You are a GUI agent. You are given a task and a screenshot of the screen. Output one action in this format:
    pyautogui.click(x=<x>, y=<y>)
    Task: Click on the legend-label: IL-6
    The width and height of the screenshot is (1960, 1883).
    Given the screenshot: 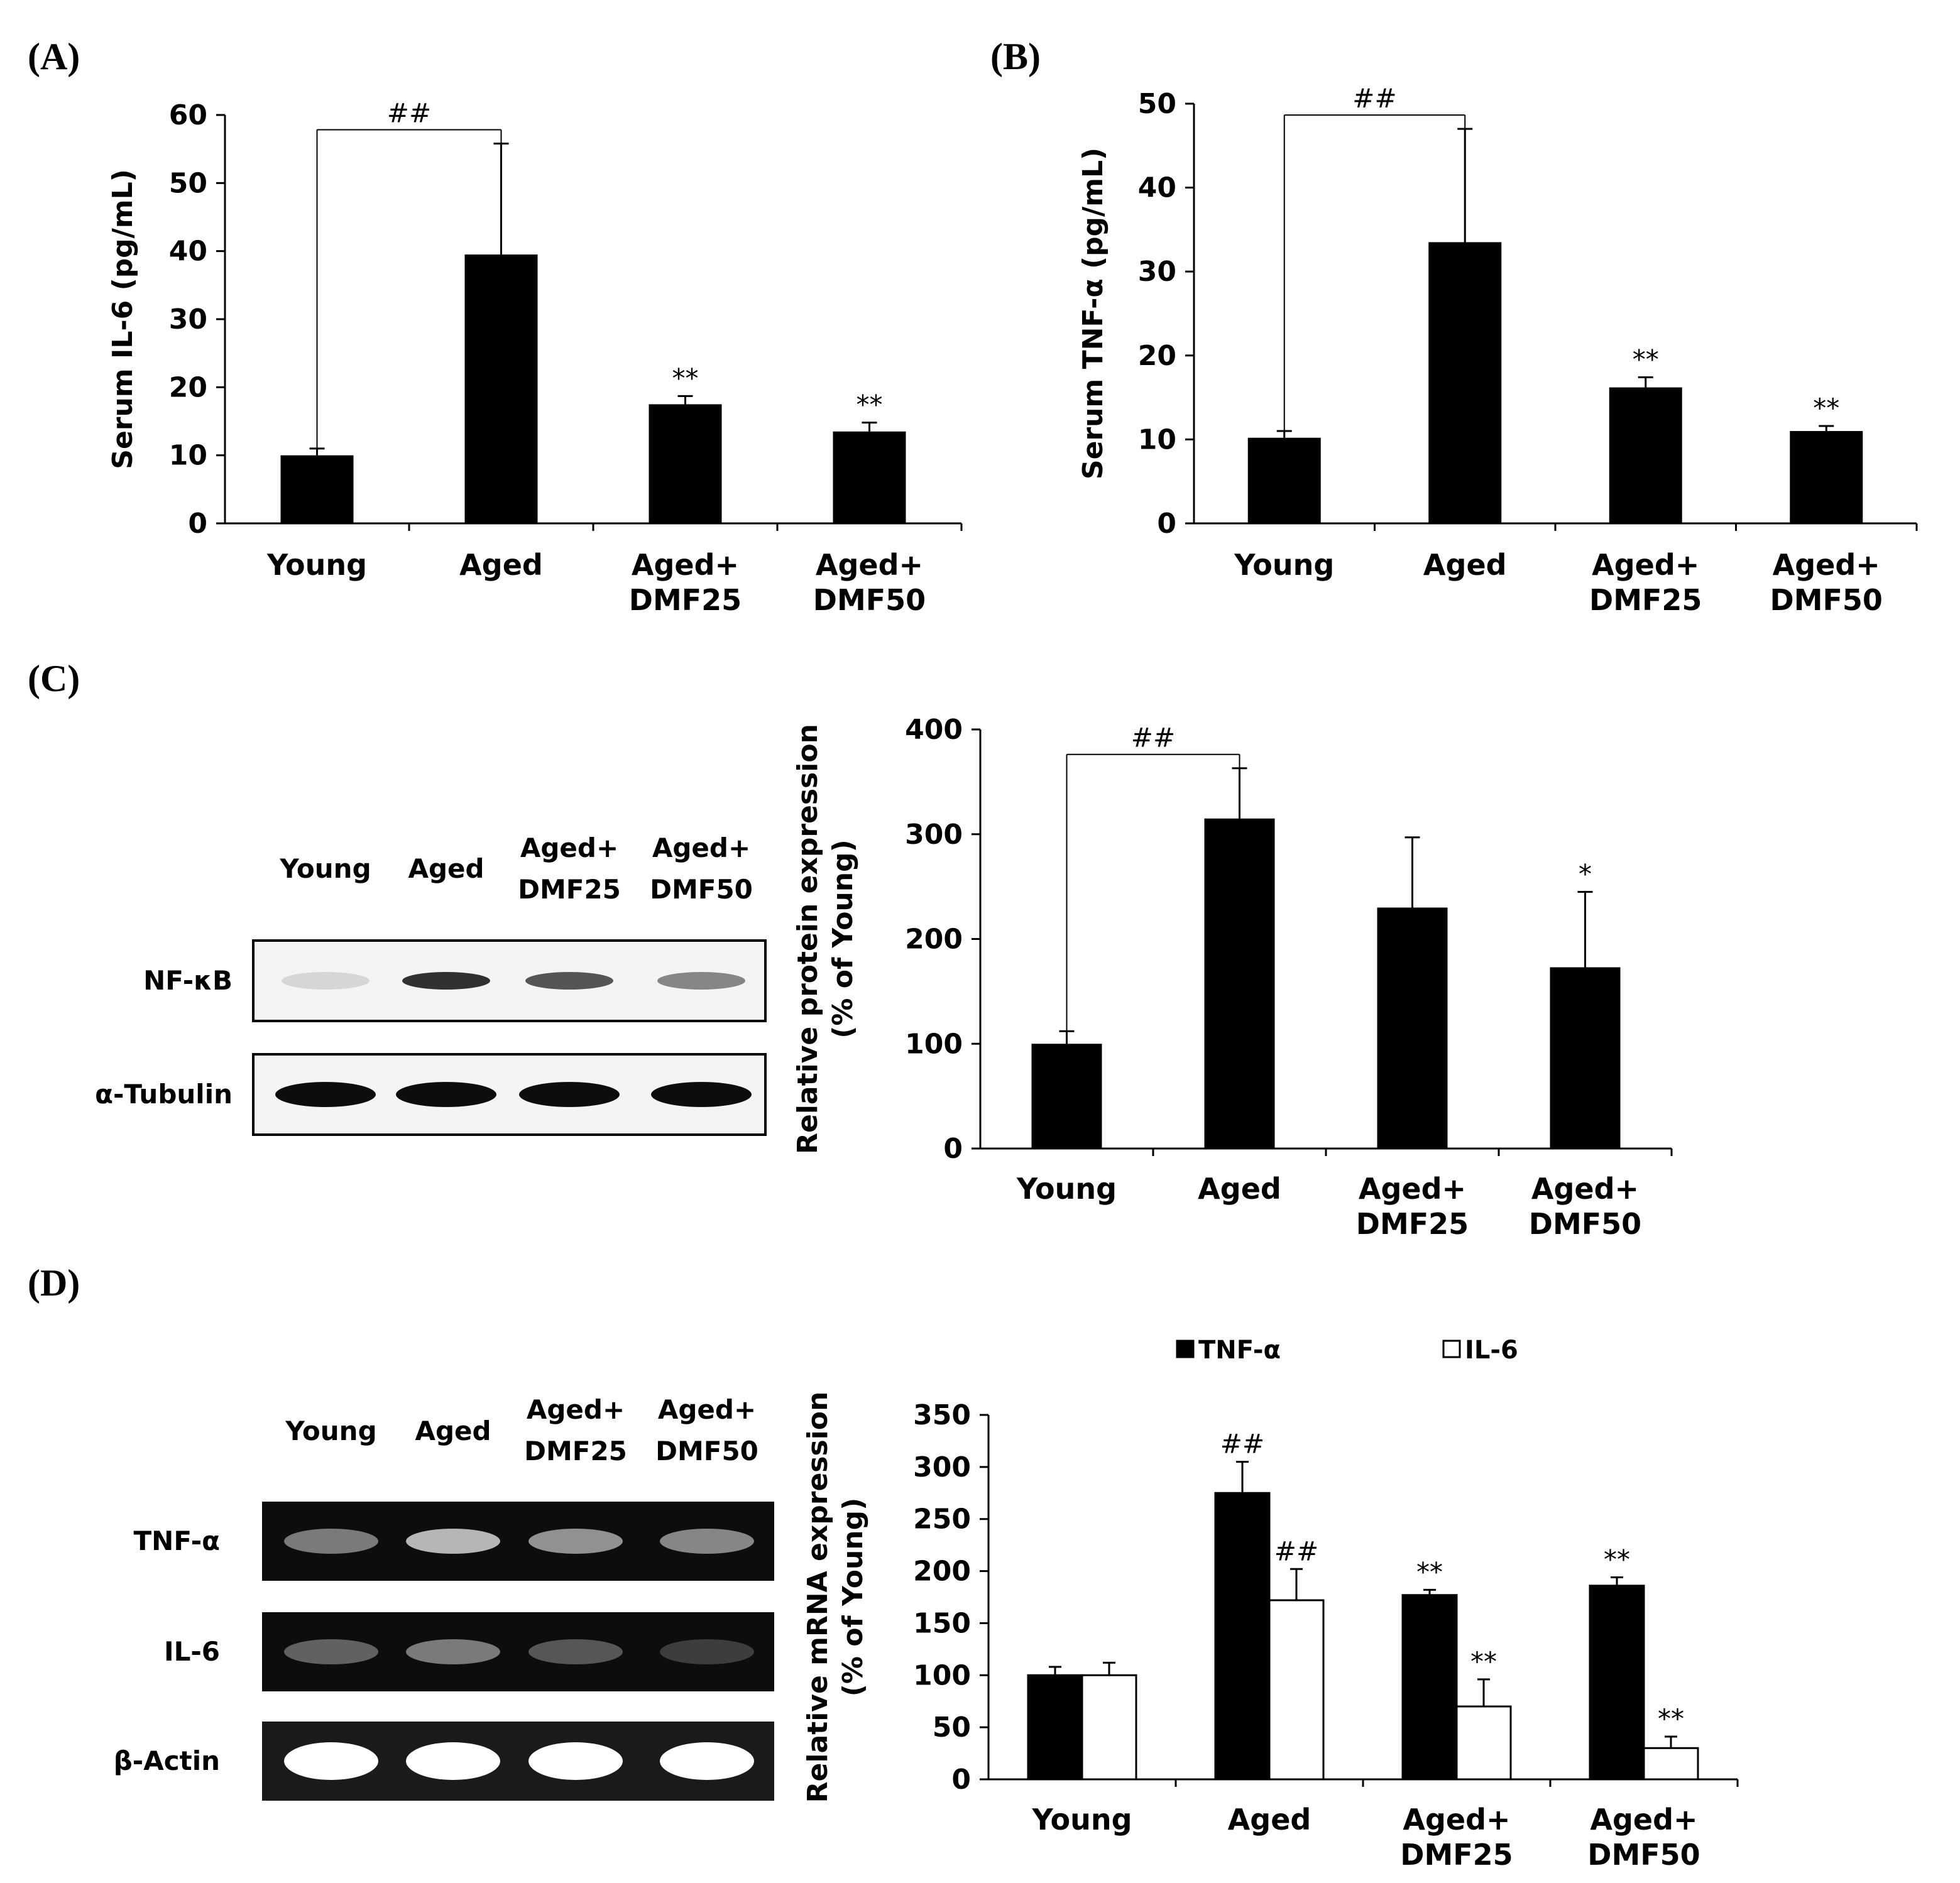 What is the action you would take?
    pyautogui.click(x=1491, y=1350)
    